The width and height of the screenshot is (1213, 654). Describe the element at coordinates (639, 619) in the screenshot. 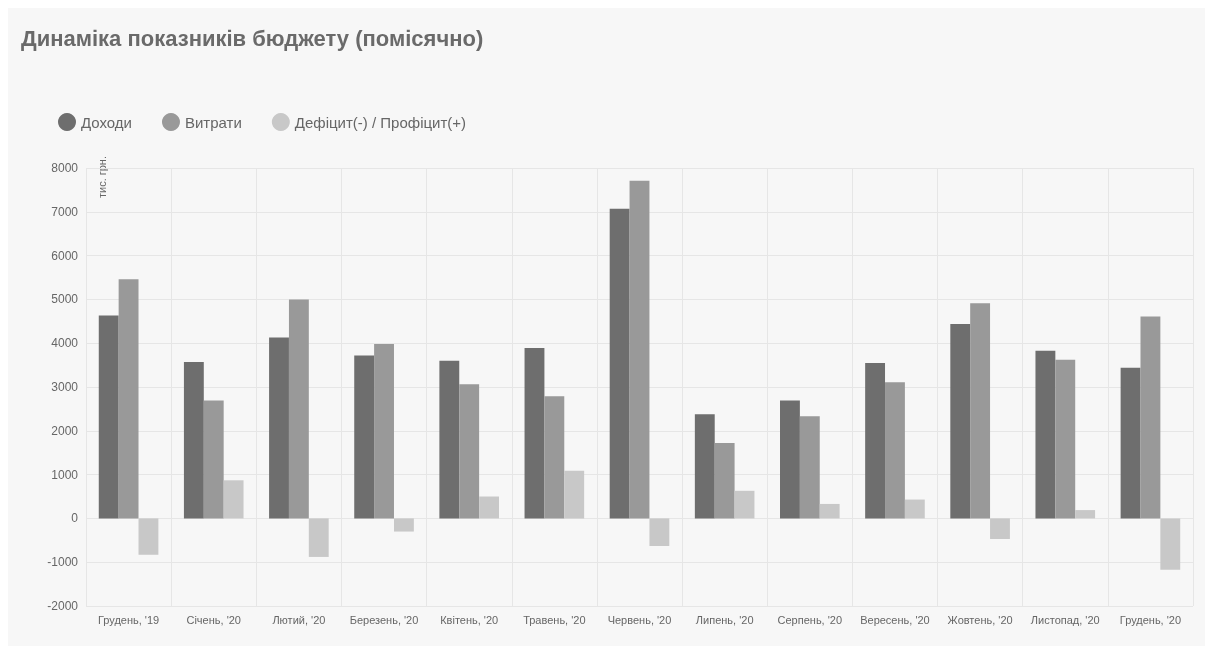

I see `x-tick-label: Червень, '20` at that location.